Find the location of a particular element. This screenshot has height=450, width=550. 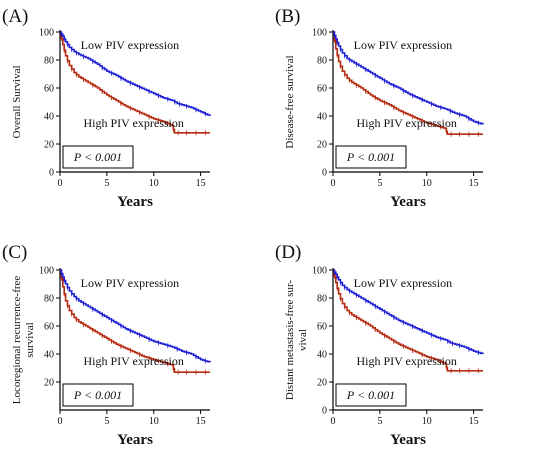

panel-label: (B) is located at coordinates (287, 16).